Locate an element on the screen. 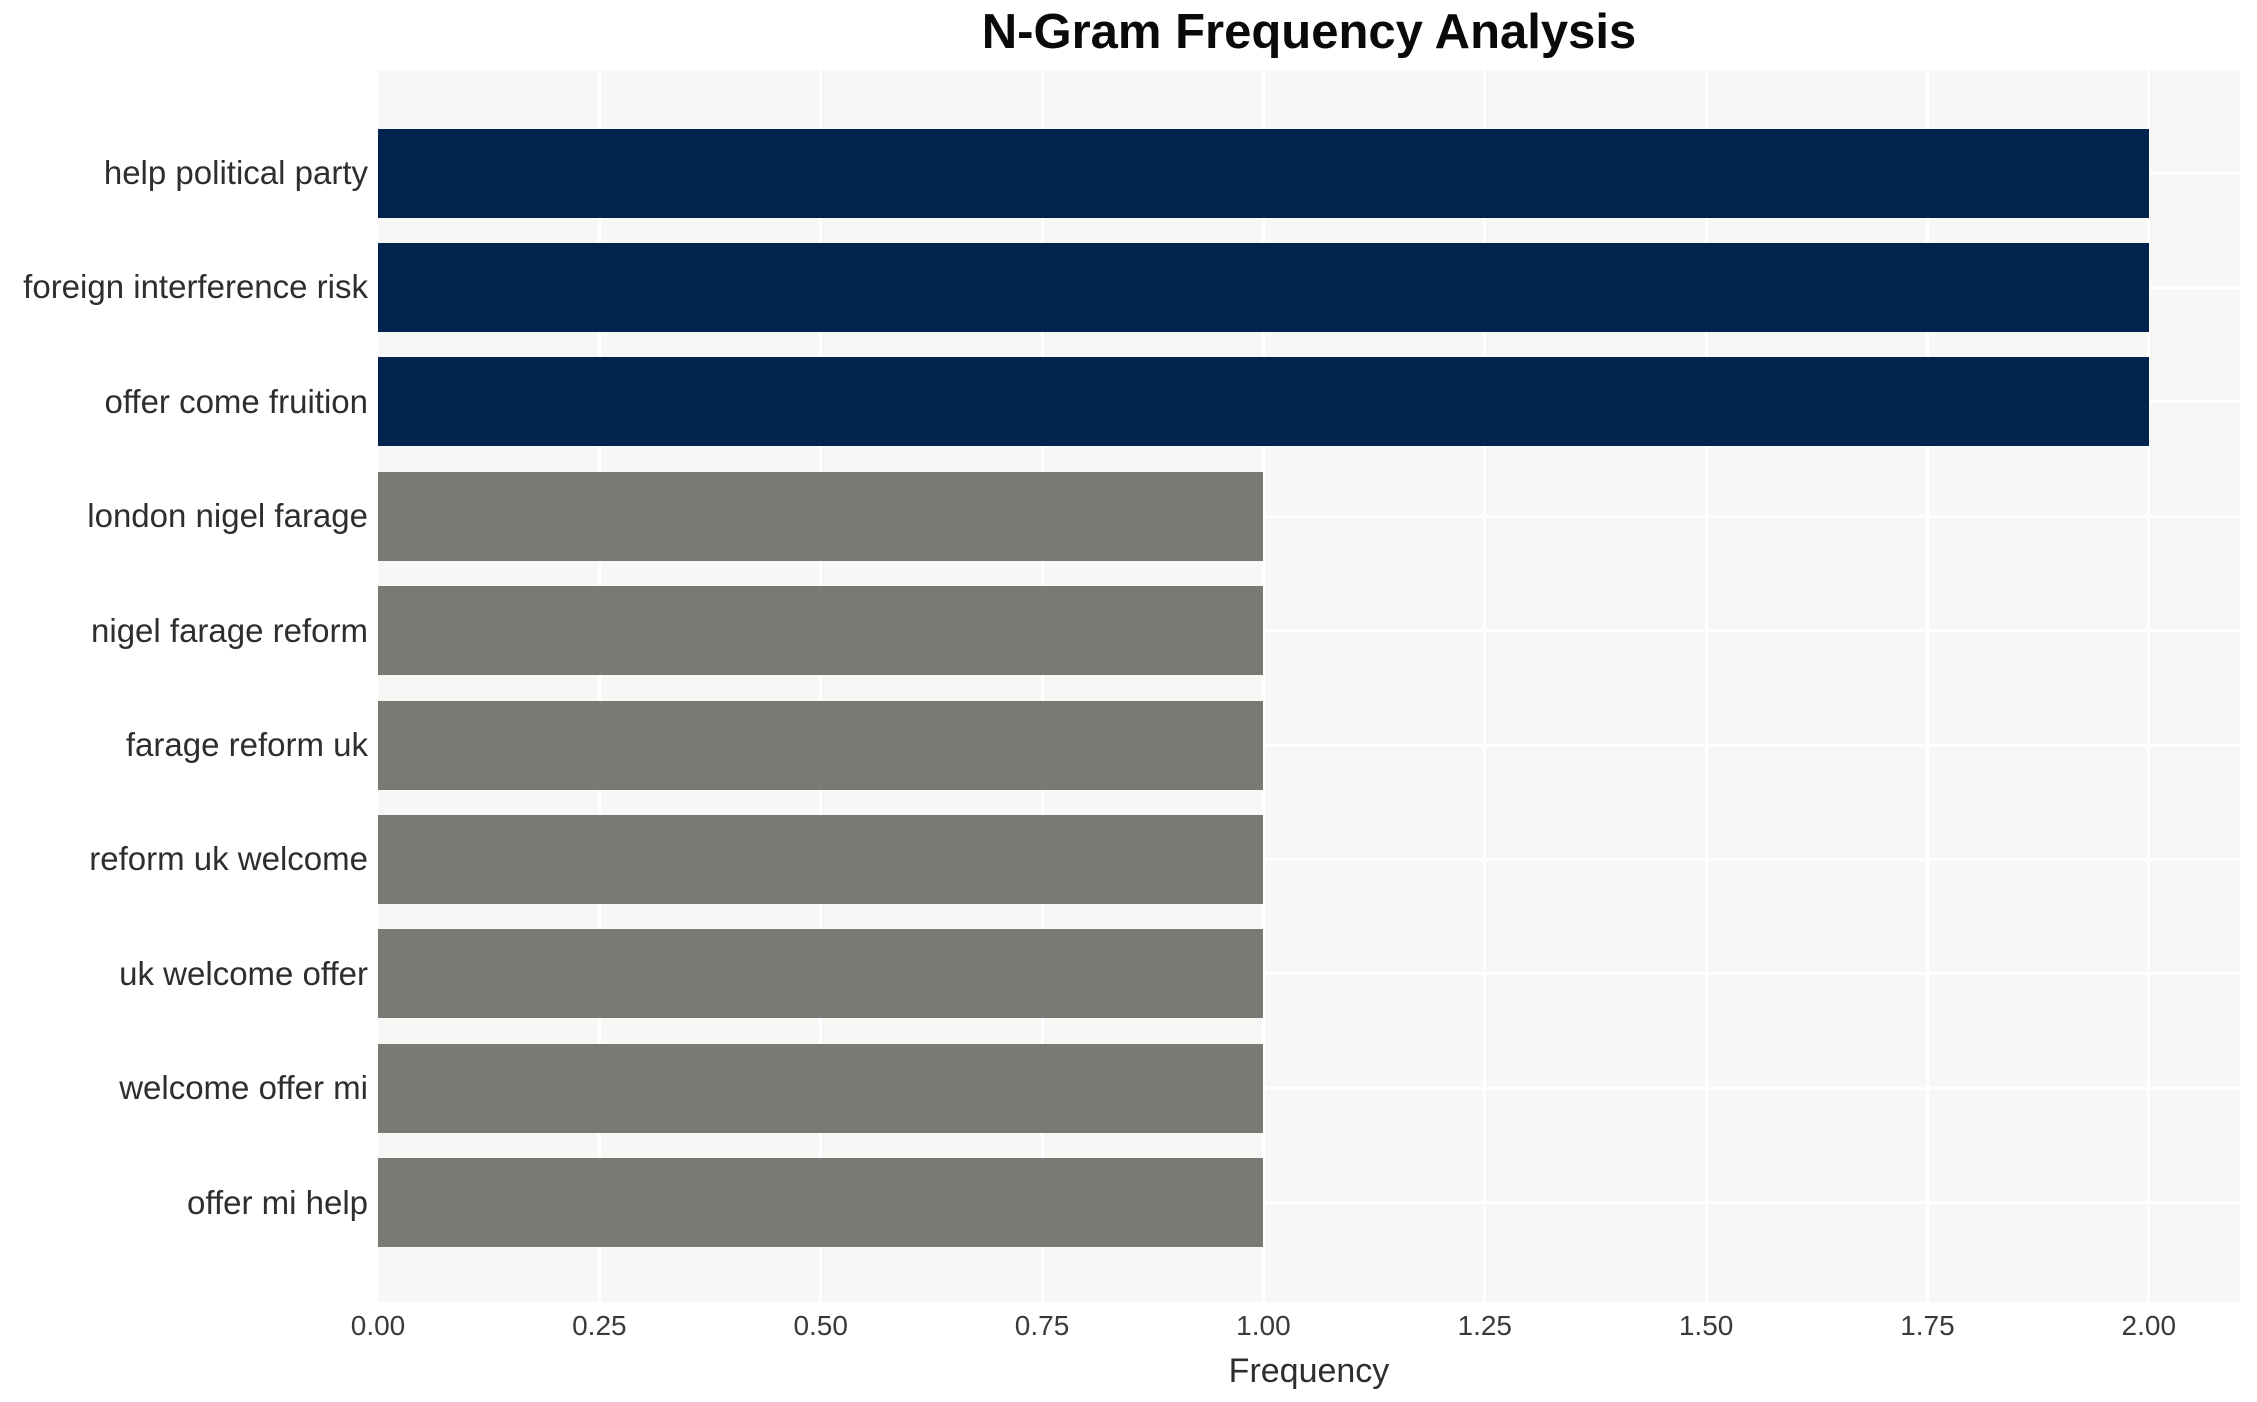 Image resolution: width=2257 pixels, height=1402 pixels. y-tick-label: foreign interference risk is located at coordinates (195, 287).